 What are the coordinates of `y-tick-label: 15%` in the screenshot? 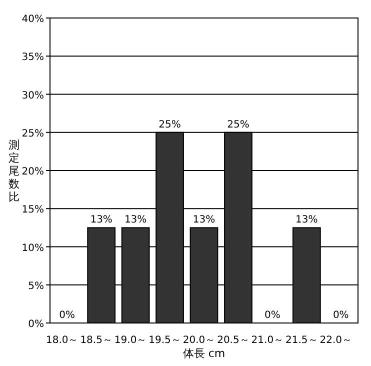 It's located at (33, 210).